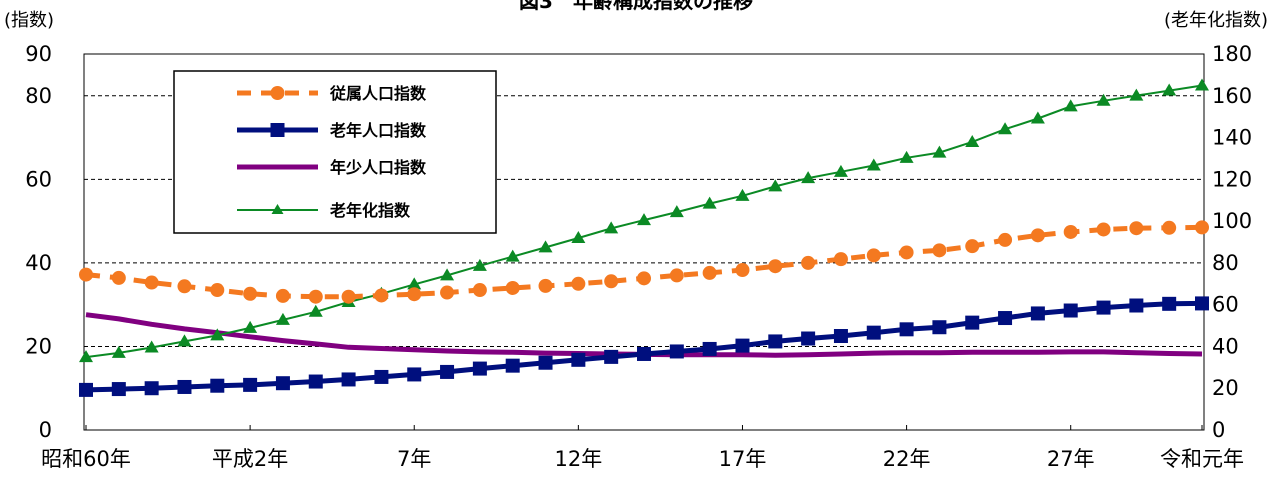  I want to click on legend-label: 従属人口指数, so click(378, 93).